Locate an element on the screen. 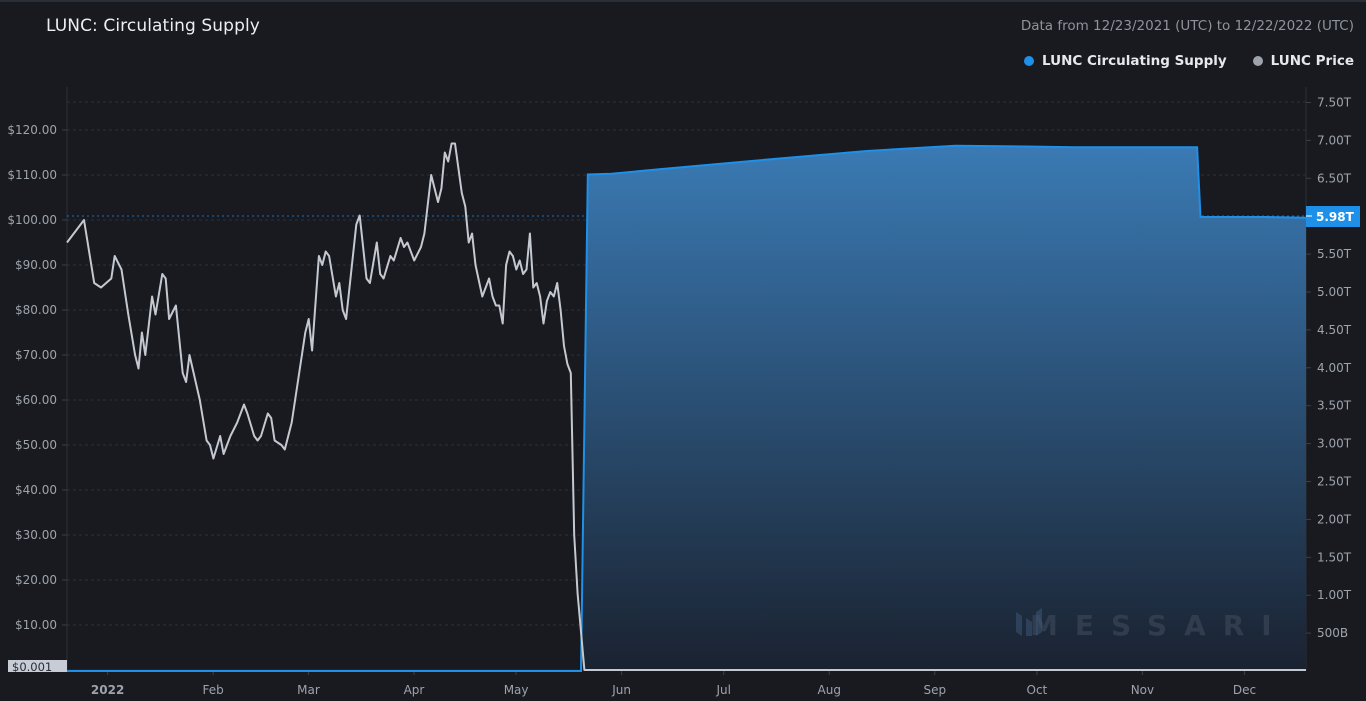 This screenshot has height=701, width=1366. right-axis-tick-label: 4.50T is located at coordinates (1334, 330).